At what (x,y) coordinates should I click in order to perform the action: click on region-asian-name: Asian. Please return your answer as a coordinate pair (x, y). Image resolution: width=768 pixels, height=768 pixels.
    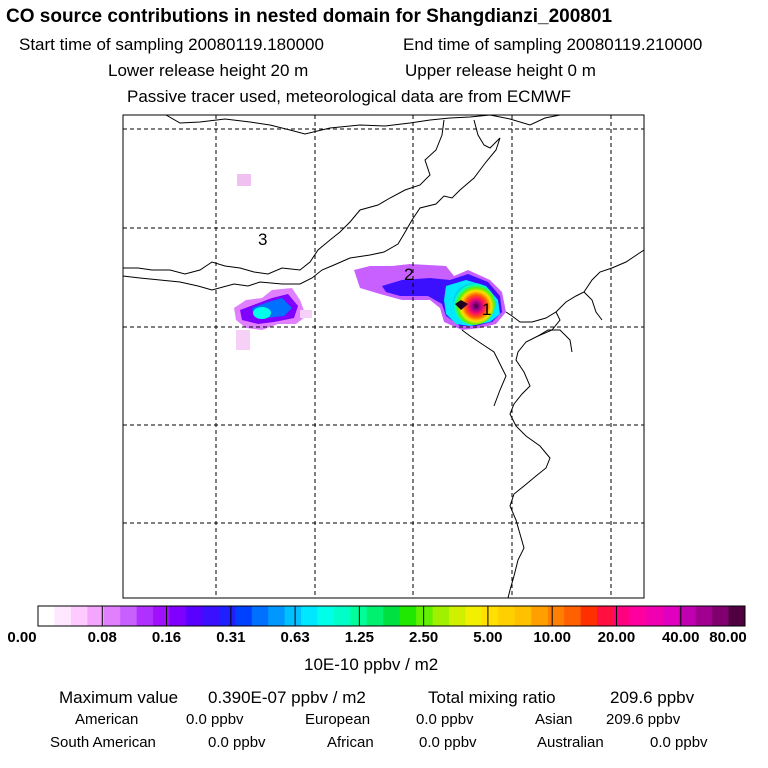
    Looking at the image, I should click on (554, 719).